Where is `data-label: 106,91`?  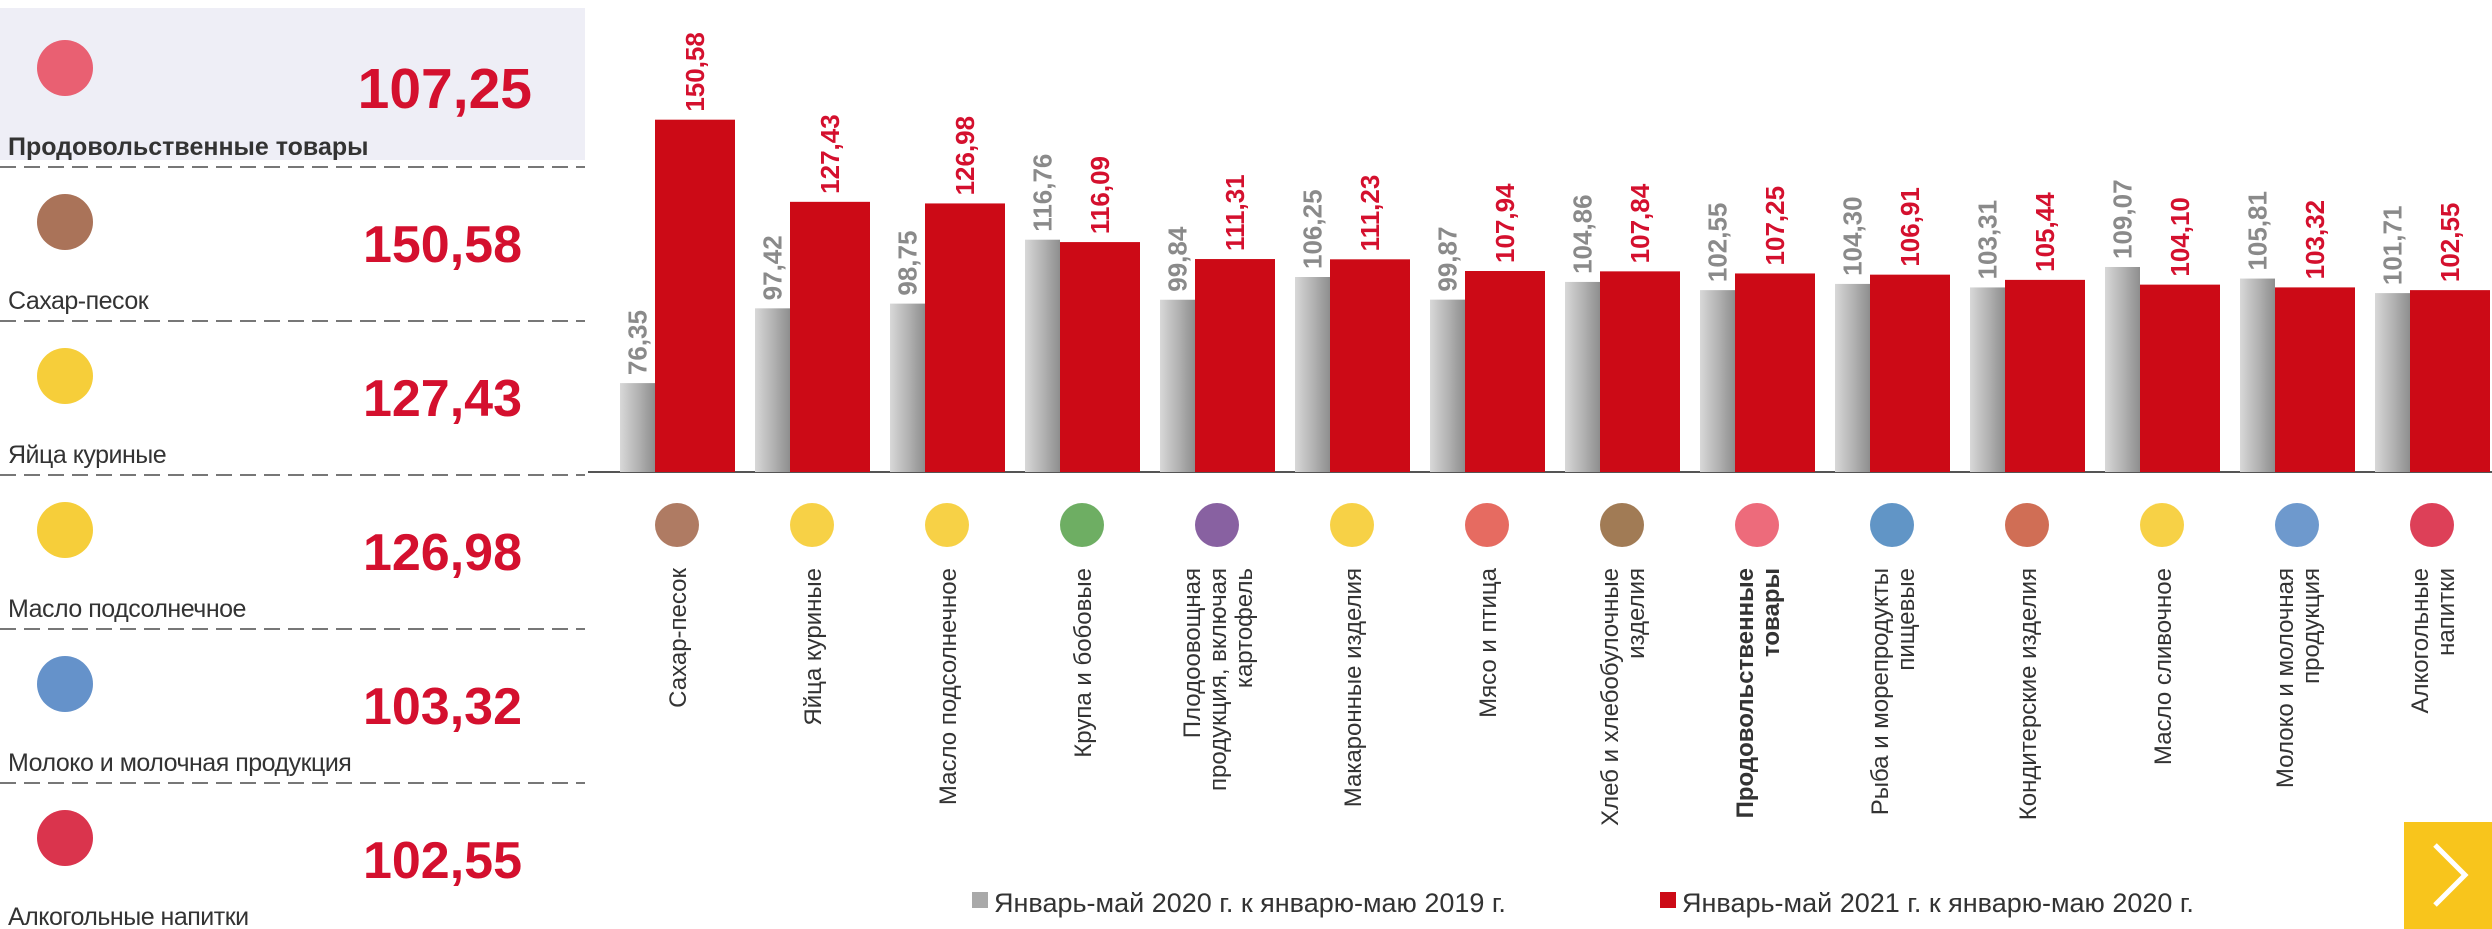
data-label: 106,91 is located at coordinates (1910, 227).